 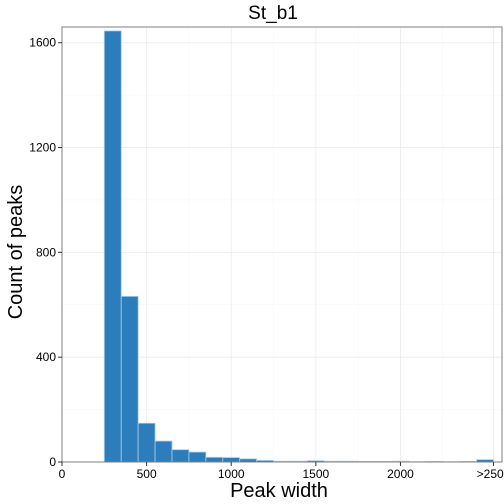 I want to click on y-tick-label: 1600, so click(x=42, y=43).